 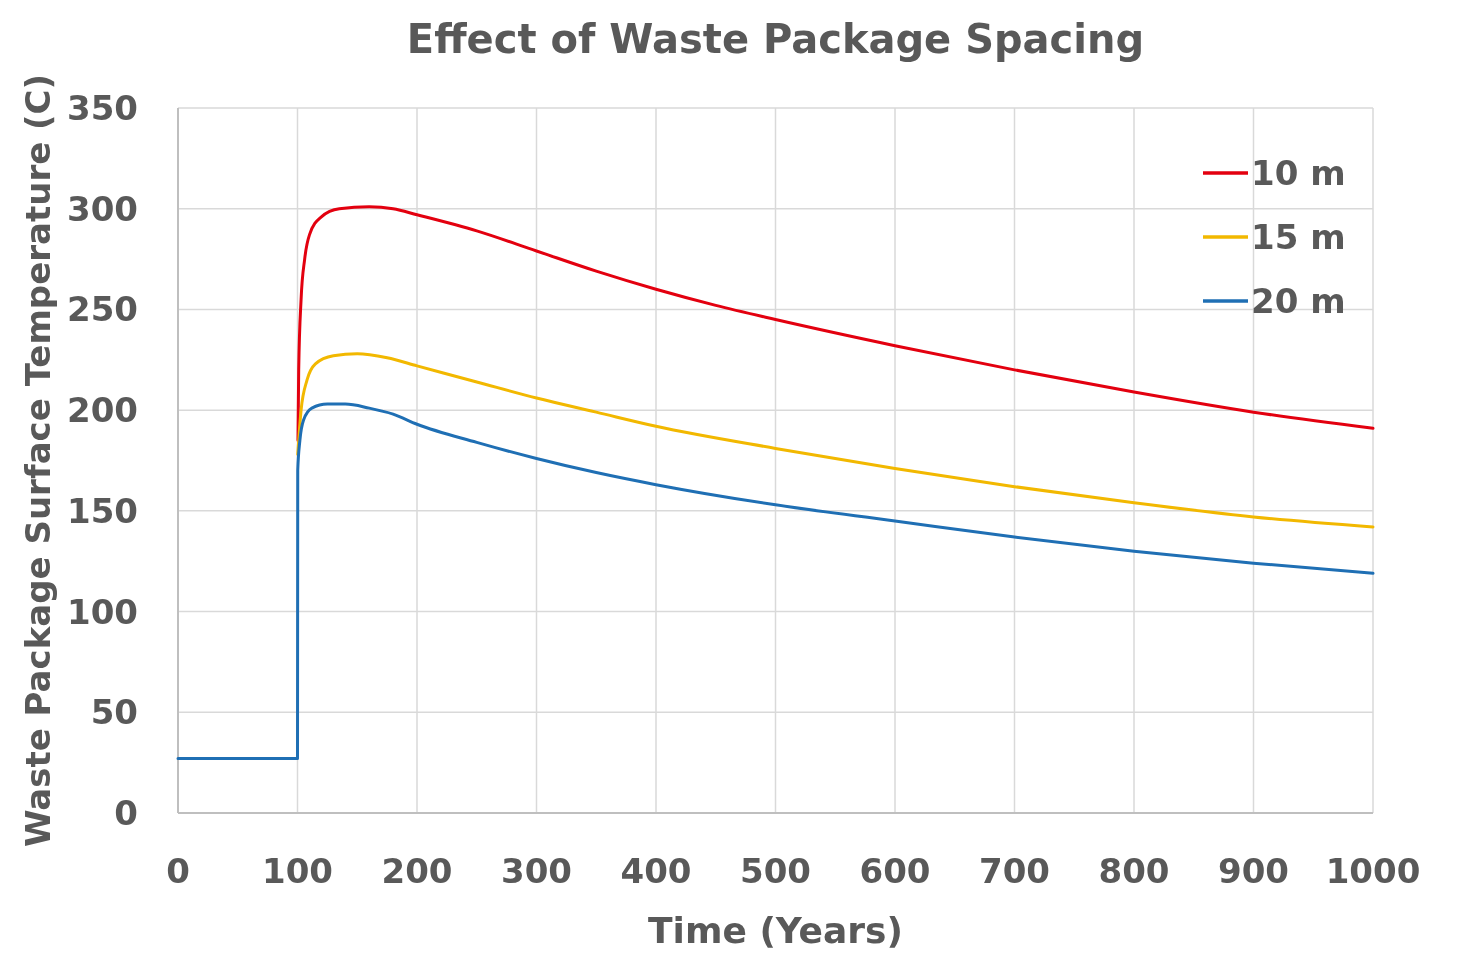 What do you see at coordinates (1298, 237) in the screenshot?
I see `legend-label: 15 m` at bounding box center [1298, 237].